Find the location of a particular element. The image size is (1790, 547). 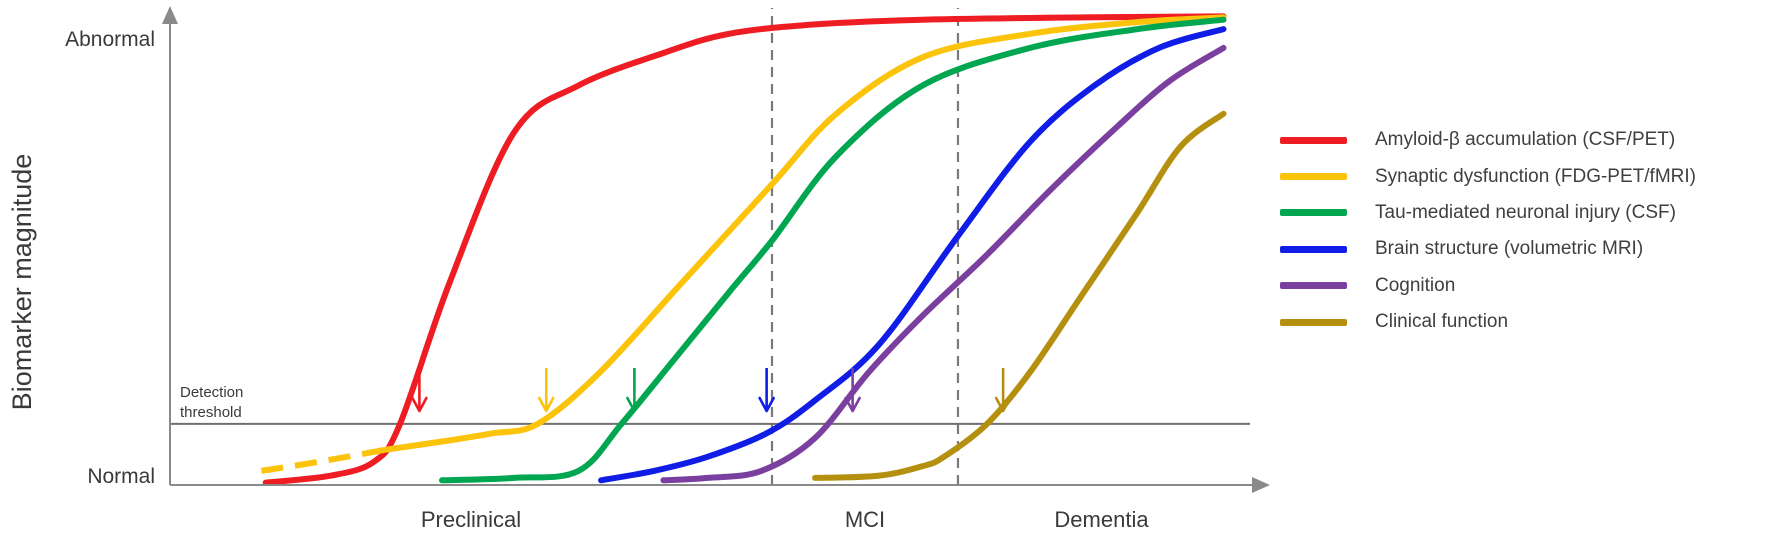

series-5-detection-arrow is located at coordinates (852, 390).